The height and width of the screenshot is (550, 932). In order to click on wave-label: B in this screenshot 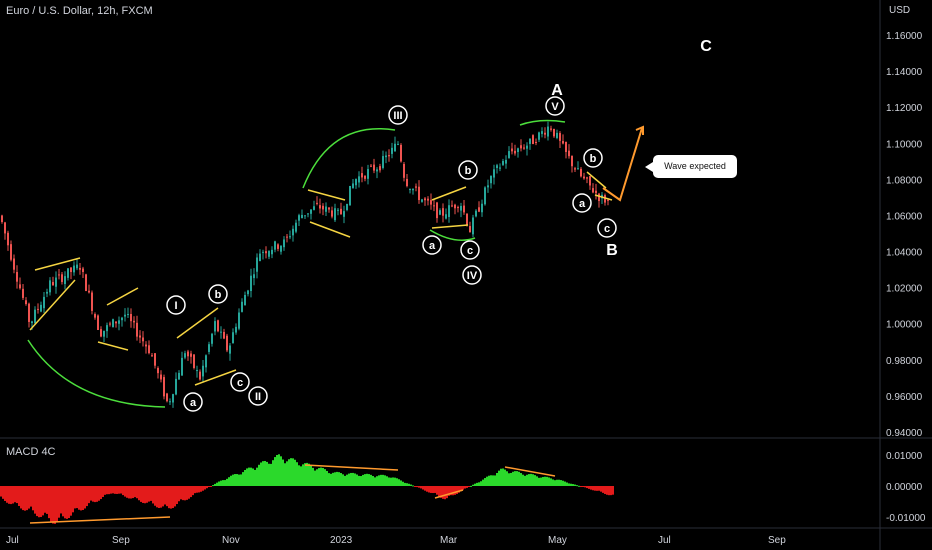, I will do `click(612, 250)`.